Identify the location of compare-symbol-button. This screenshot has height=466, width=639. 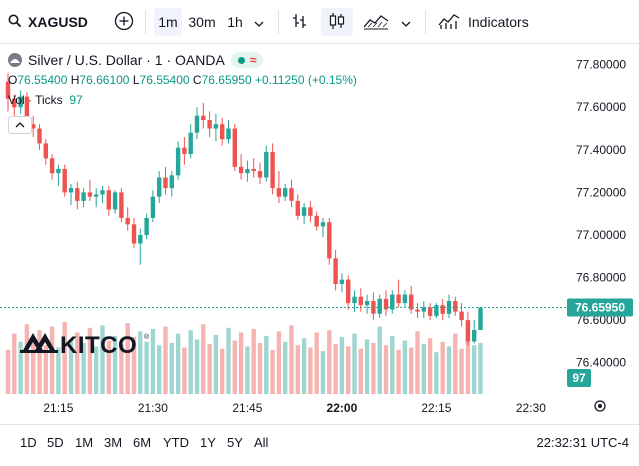
(124, 22).